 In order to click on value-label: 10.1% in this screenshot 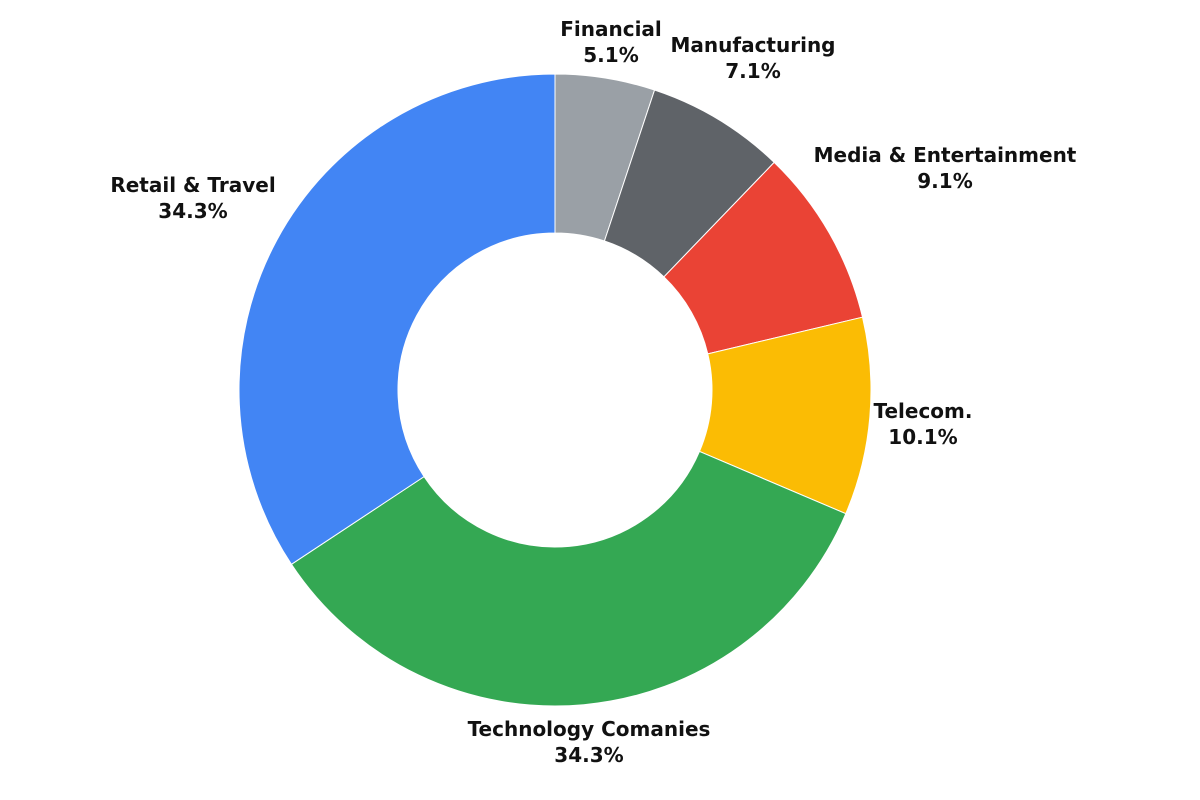, I will do `click(922, 437)`.